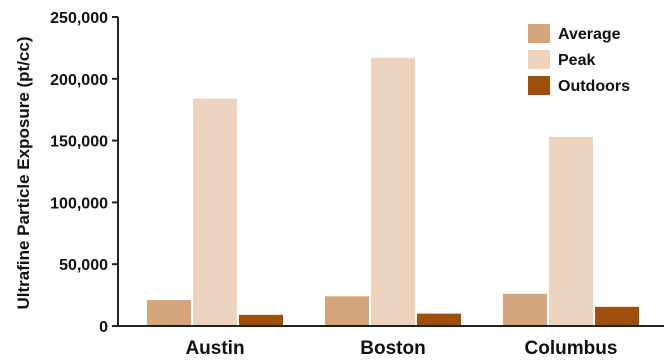 Image resolution: width=668 pixels, height=360 pixels. I want to click on bar-boston-peak, so click(393, 192).